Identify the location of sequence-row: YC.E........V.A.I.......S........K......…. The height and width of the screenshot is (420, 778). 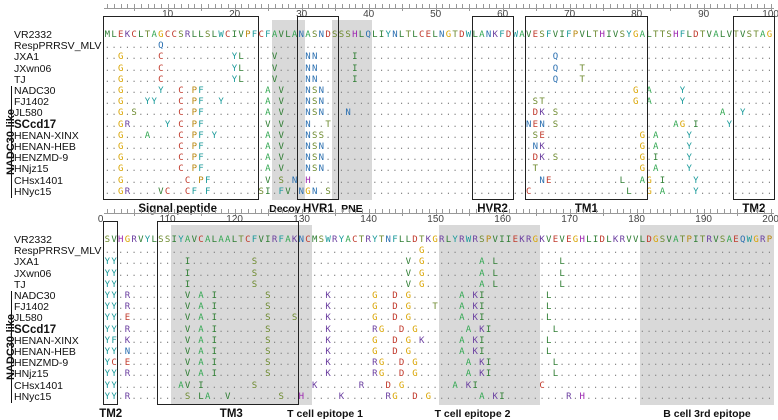
(439, 363).